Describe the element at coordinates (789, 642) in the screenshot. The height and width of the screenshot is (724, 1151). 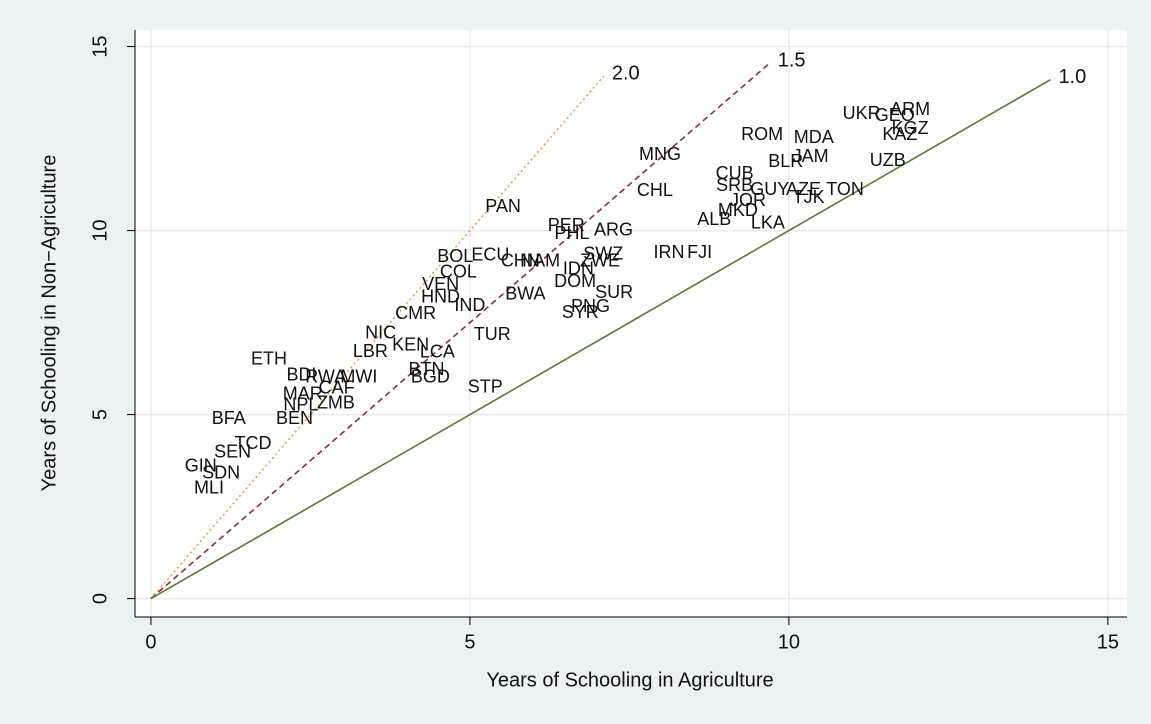
I see `x-tick-label: 10` at that location.